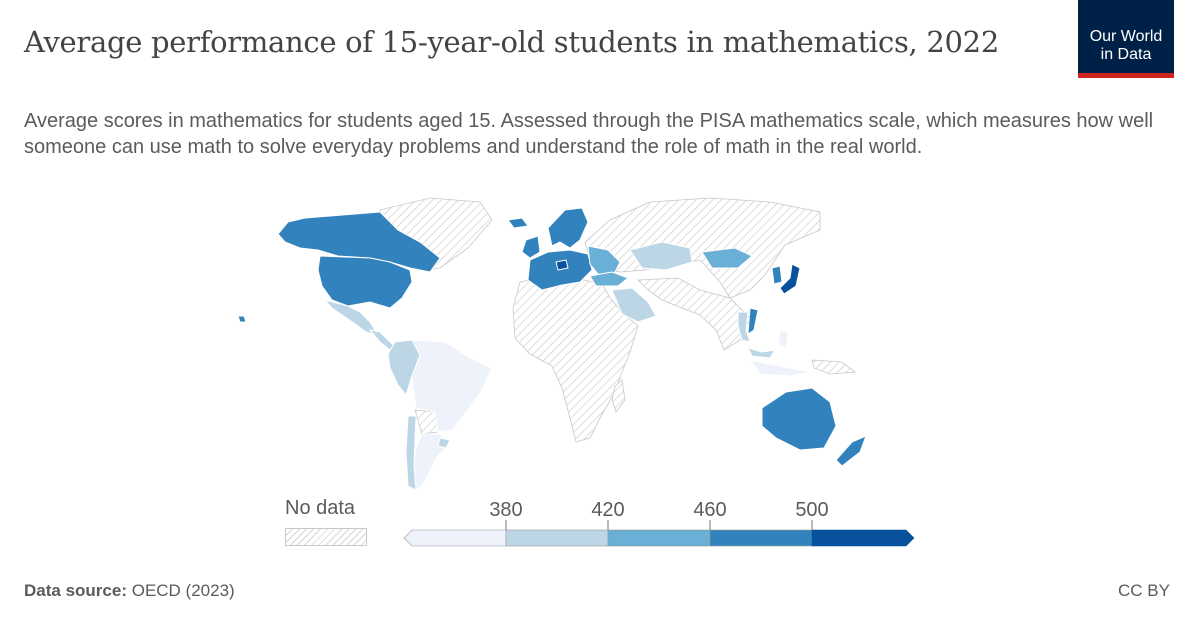  I want to click on region-bolivia, so click(426, 422).